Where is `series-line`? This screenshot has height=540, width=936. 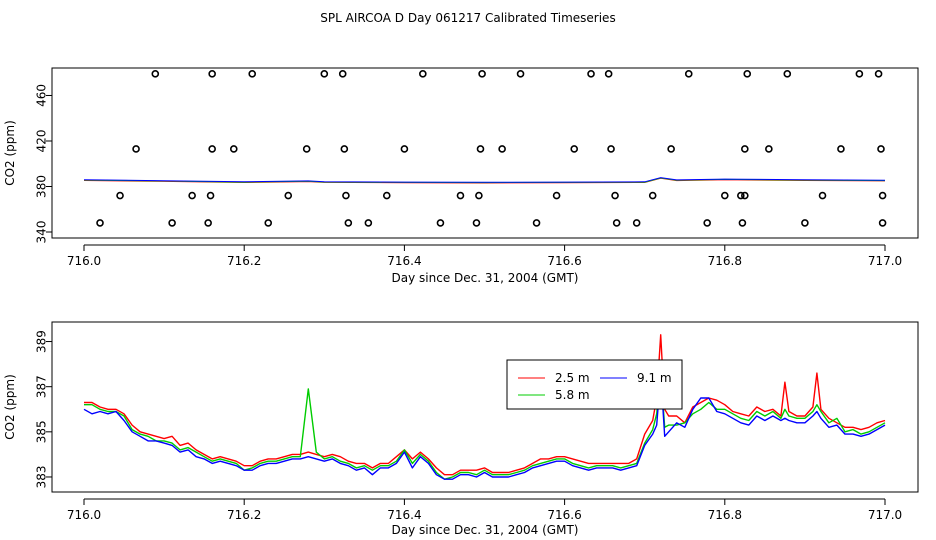
series-line is located at coordinates (484, 180).